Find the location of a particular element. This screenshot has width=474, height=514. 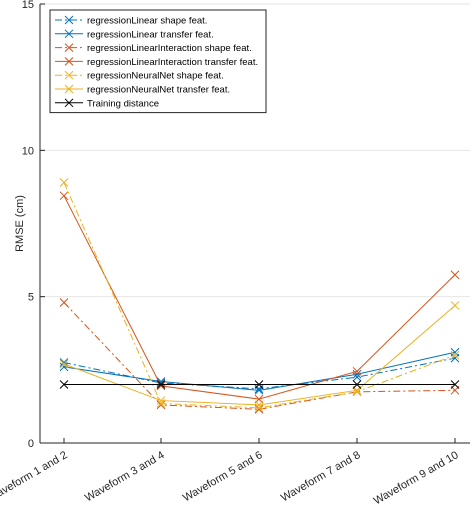

legend-item: regressionLinear transfer feat. is located at coordinates (134, 34).